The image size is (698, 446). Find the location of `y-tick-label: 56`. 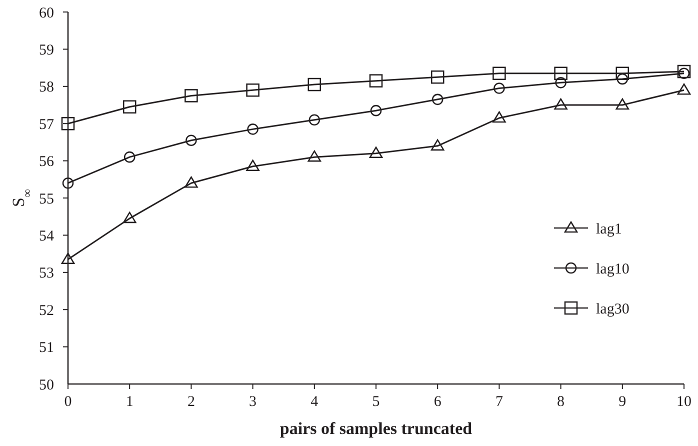

y-tick-label: 56 is located at coordinates (46, 162).